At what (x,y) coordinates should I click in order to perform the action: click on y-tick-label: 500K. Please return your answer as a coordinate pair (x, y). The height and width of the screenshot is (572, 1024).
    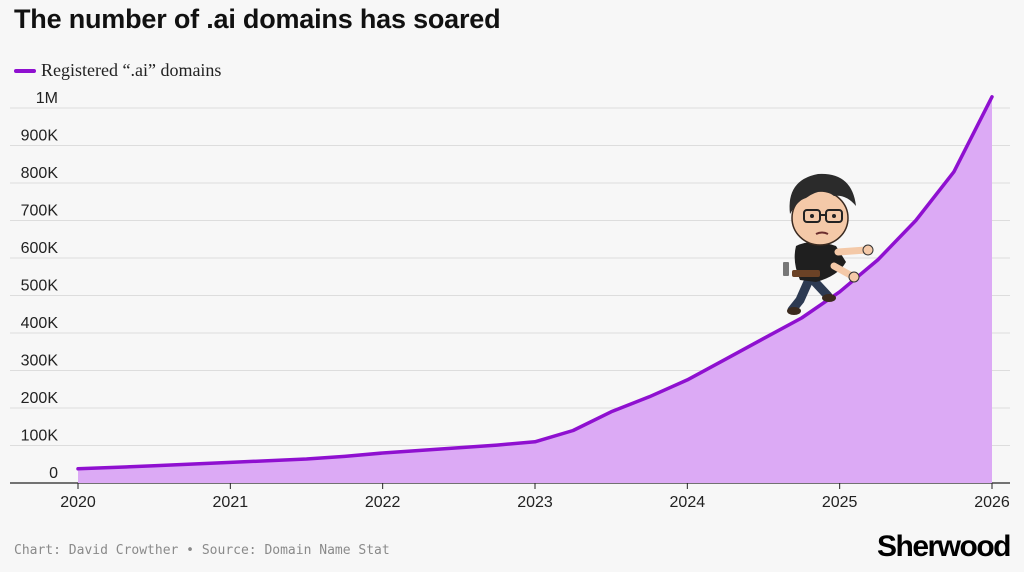
    Looking at the image, I should click on (40, 286).